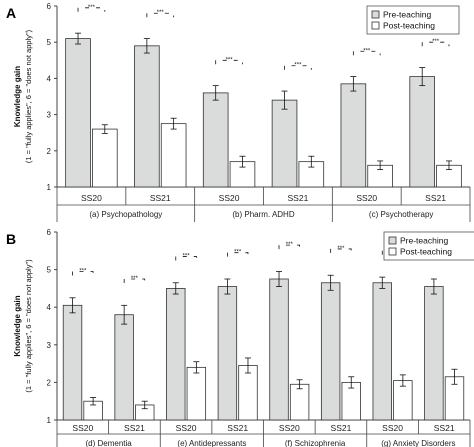 The width and height of the screenshot is (474, 447). I want to click on y-tick-label-a: 5, so click(49, 42).